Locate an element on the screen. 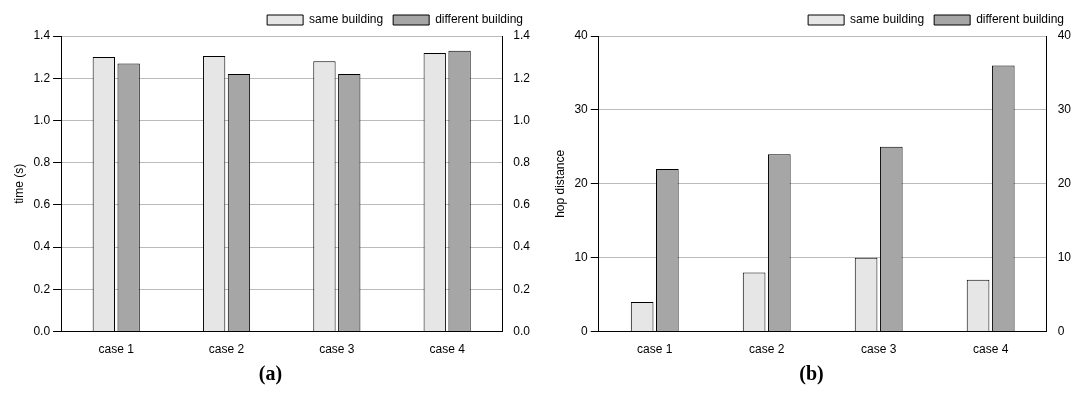  y-tick-label: 30 is located at coordinates (581, 109).